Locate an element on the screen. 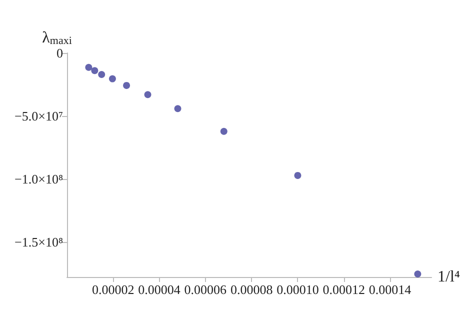 Image resolution: width=463 pixels, height=327 pixels. x-tick-label: 0.00012 is located at coordinates (343, 289).